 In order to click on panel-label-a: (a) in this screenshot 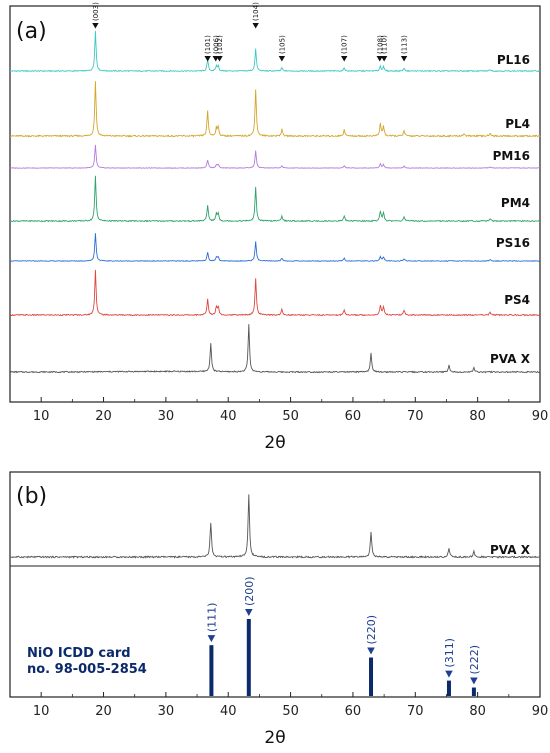, I will do `click(31, 31)`.